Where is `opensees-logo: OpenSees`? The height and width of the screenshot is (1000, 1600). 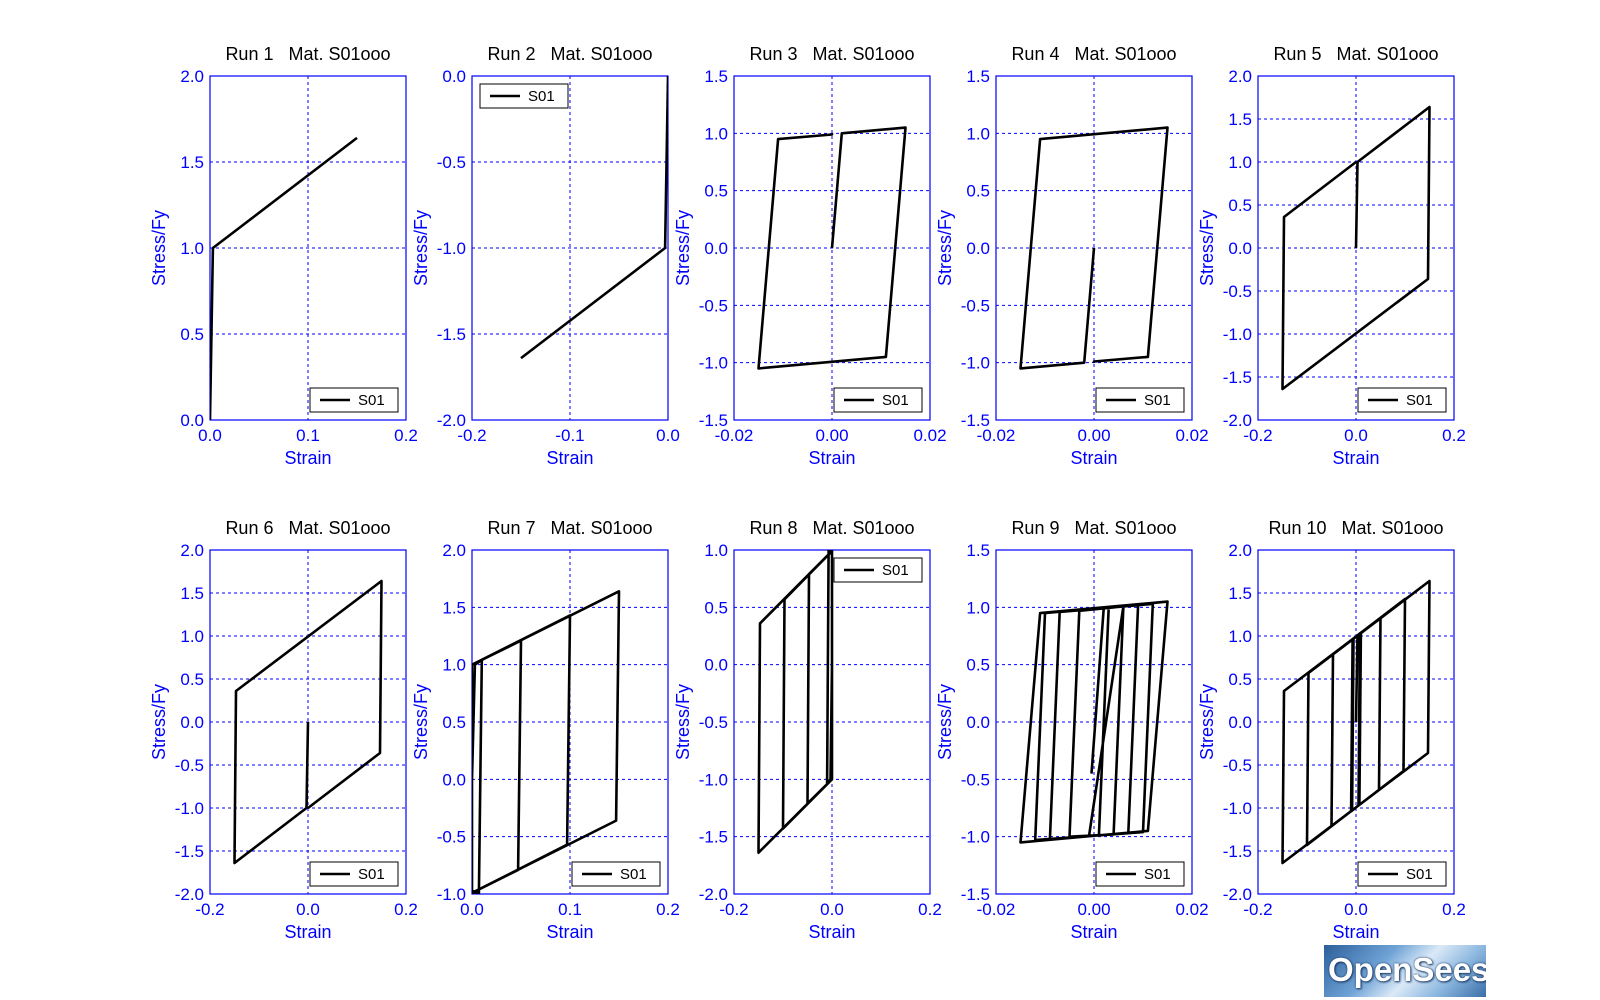 opensees-logo: OpenSees is located at coordinates (1405, 971).